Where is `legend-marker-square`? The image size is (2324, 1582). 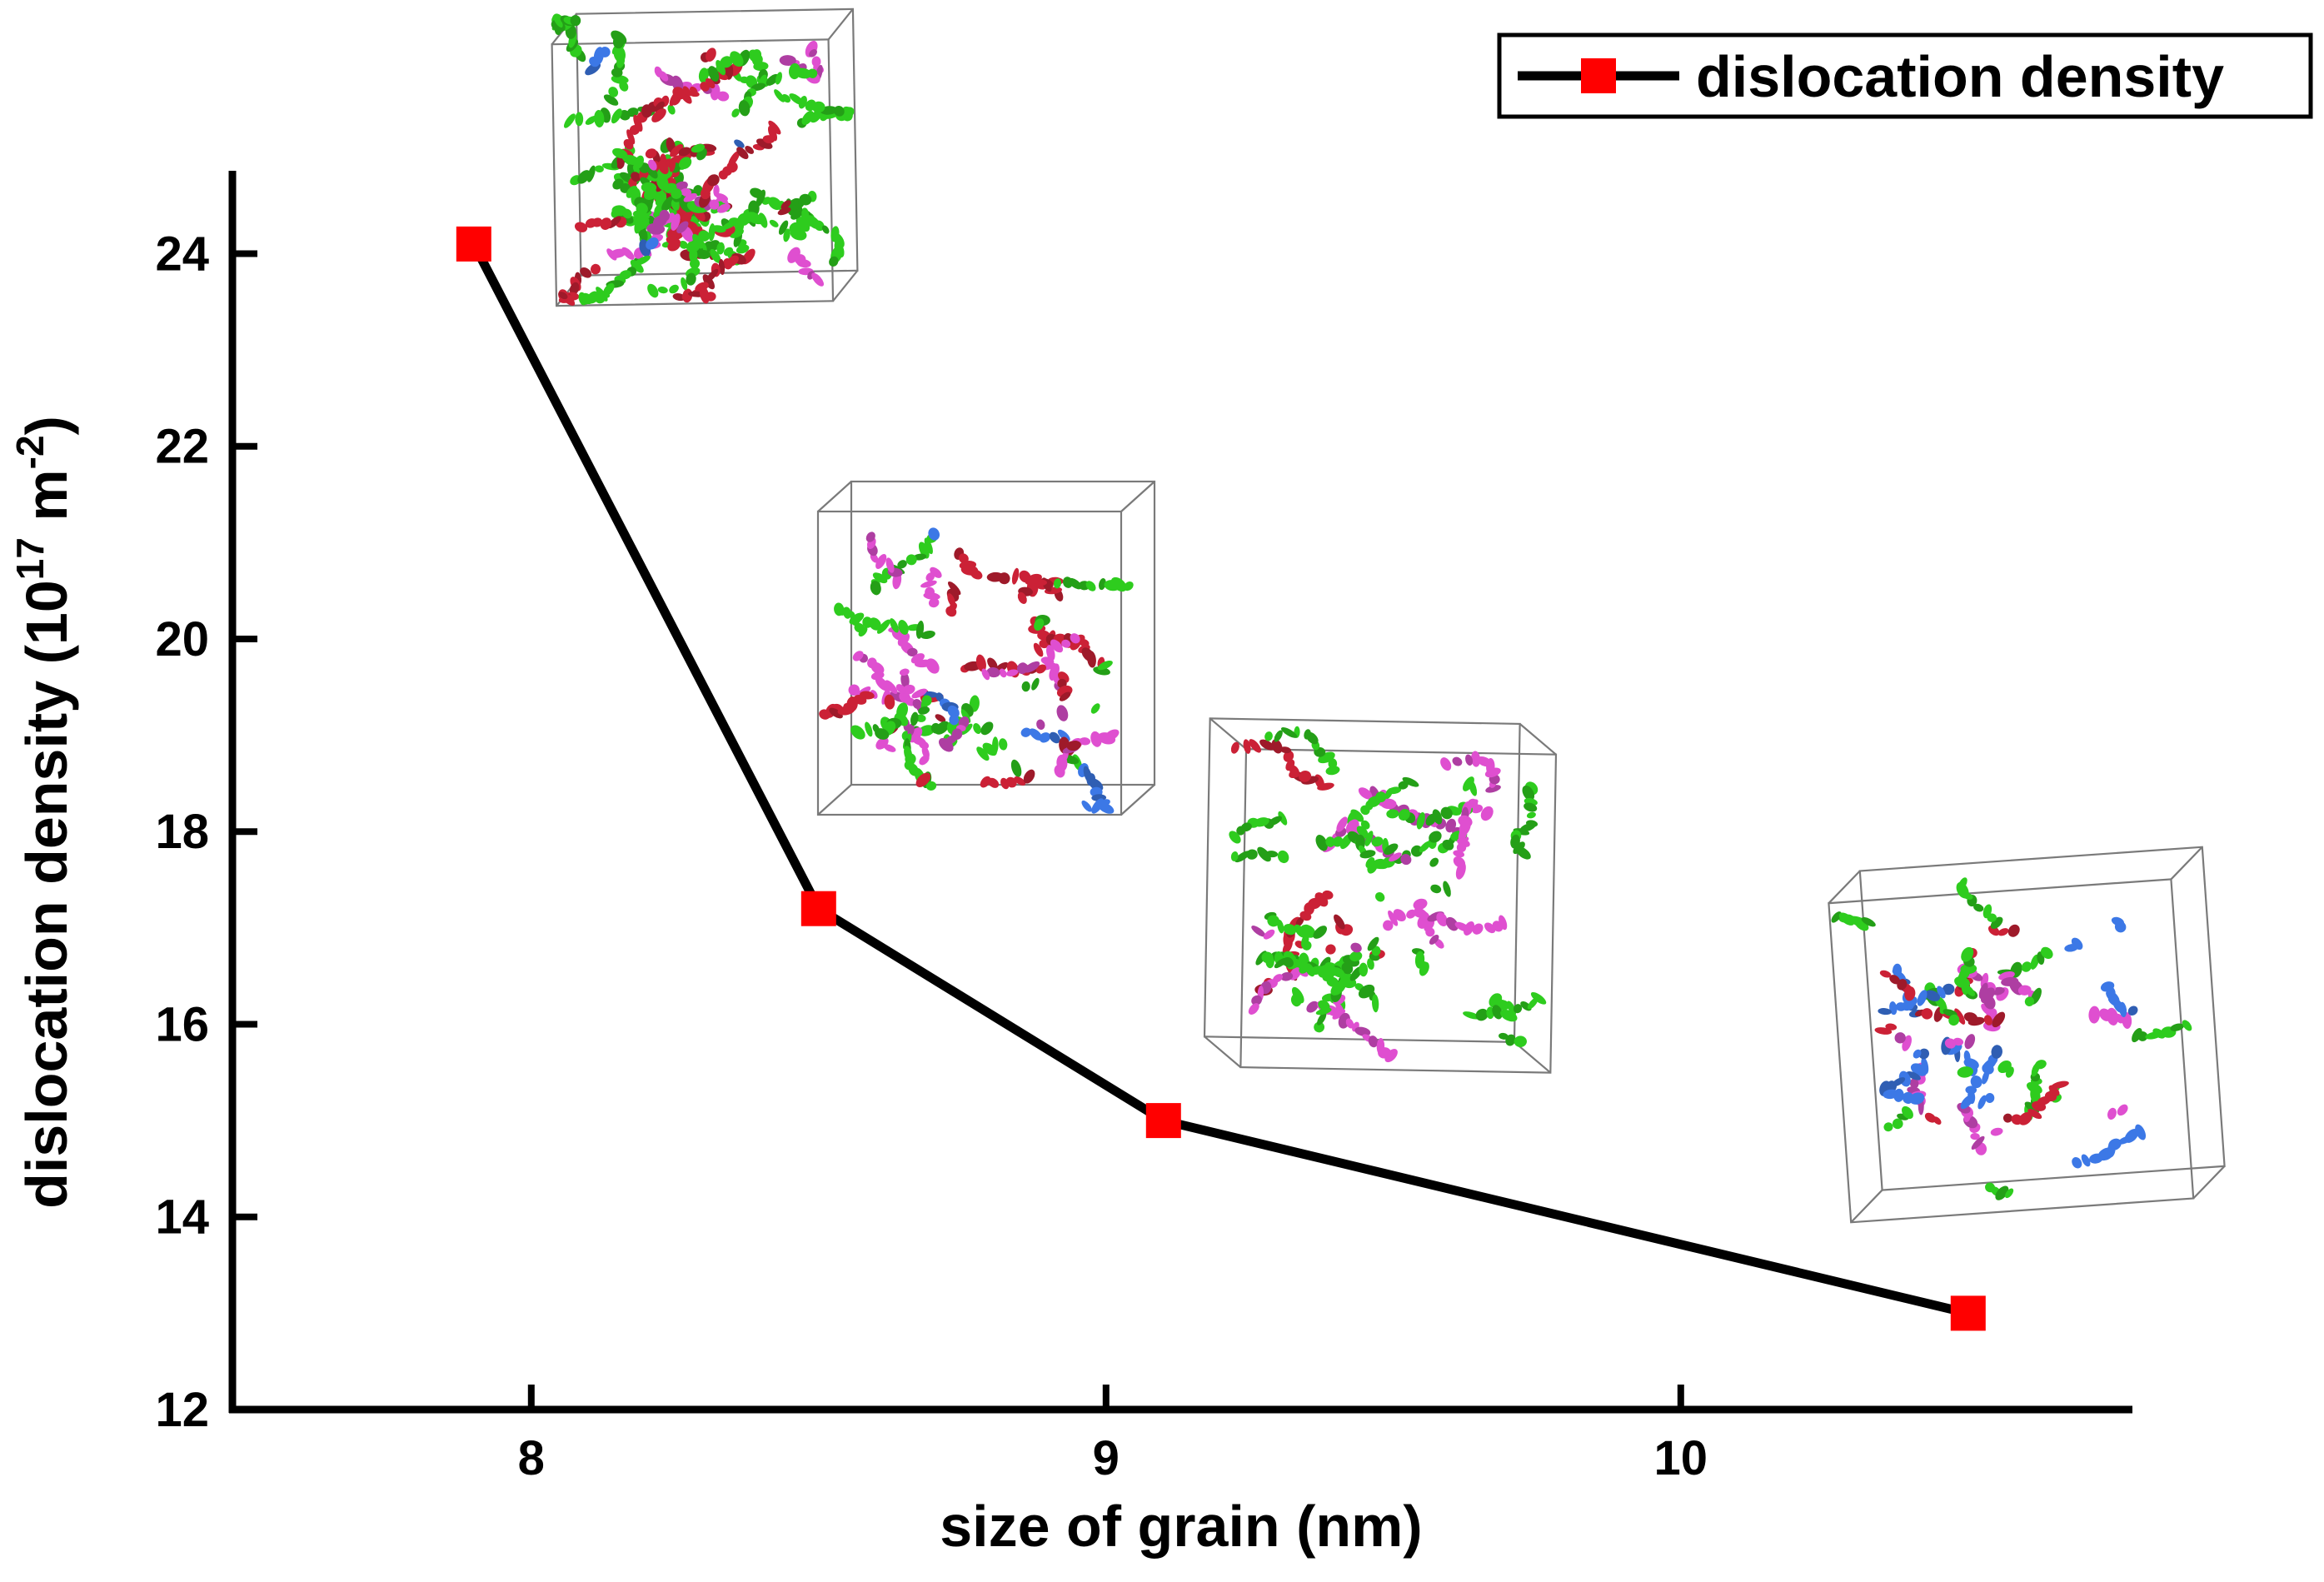
legend-marker-square is located at coordinates (1598, 75).